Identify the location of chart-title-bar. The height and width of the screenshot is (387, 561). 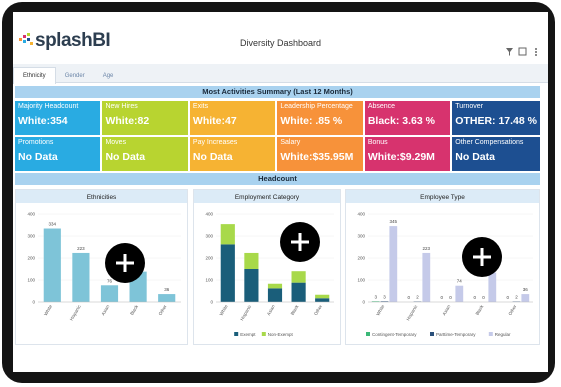
(442, 196).